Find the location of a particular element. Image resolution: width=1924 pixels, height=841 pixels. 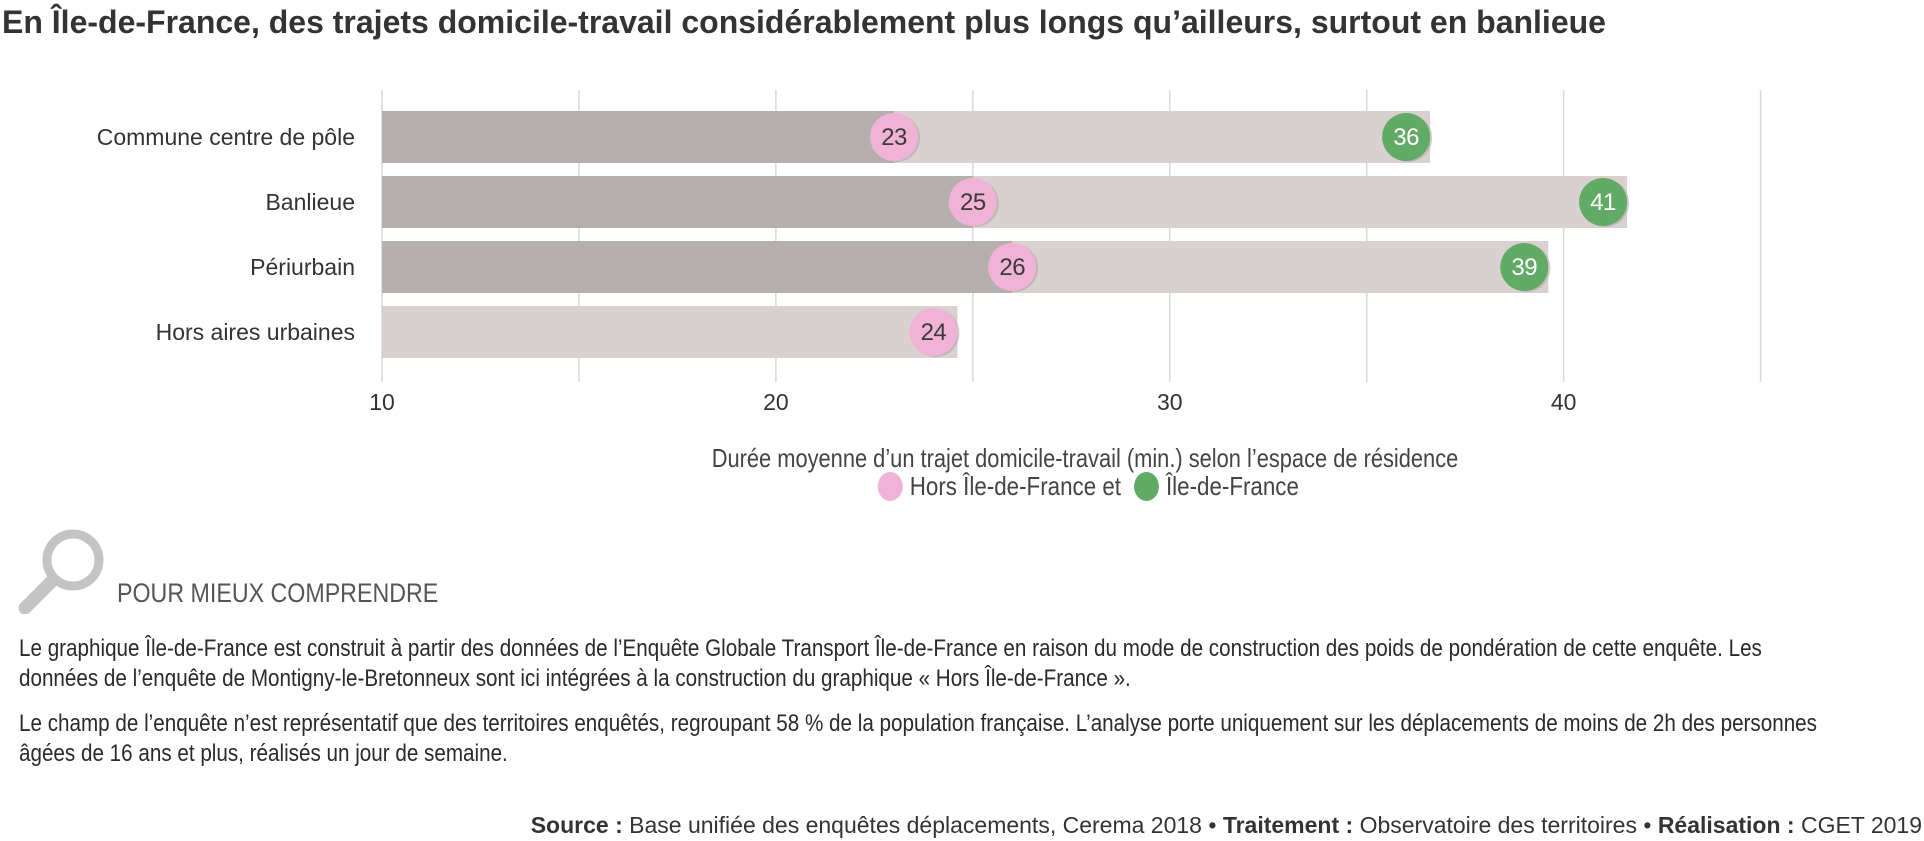

category-label: Banlieue is located at coordinates (310, 202).